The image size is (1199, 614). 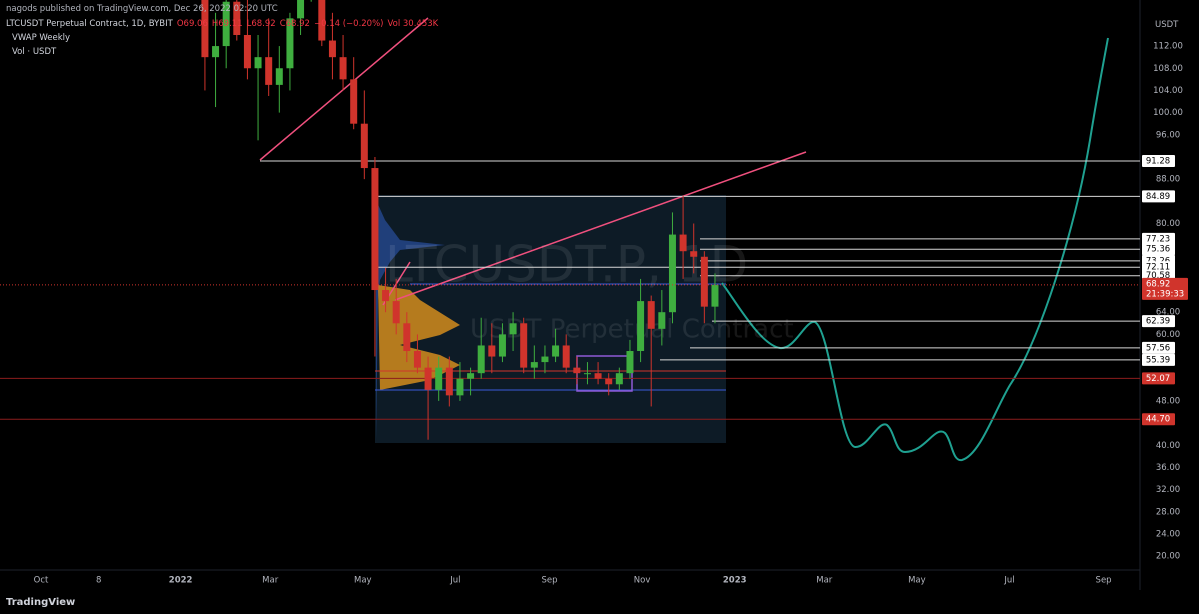 I want to click on y-tick-label: 80.00, so click(x=1168, y=224).